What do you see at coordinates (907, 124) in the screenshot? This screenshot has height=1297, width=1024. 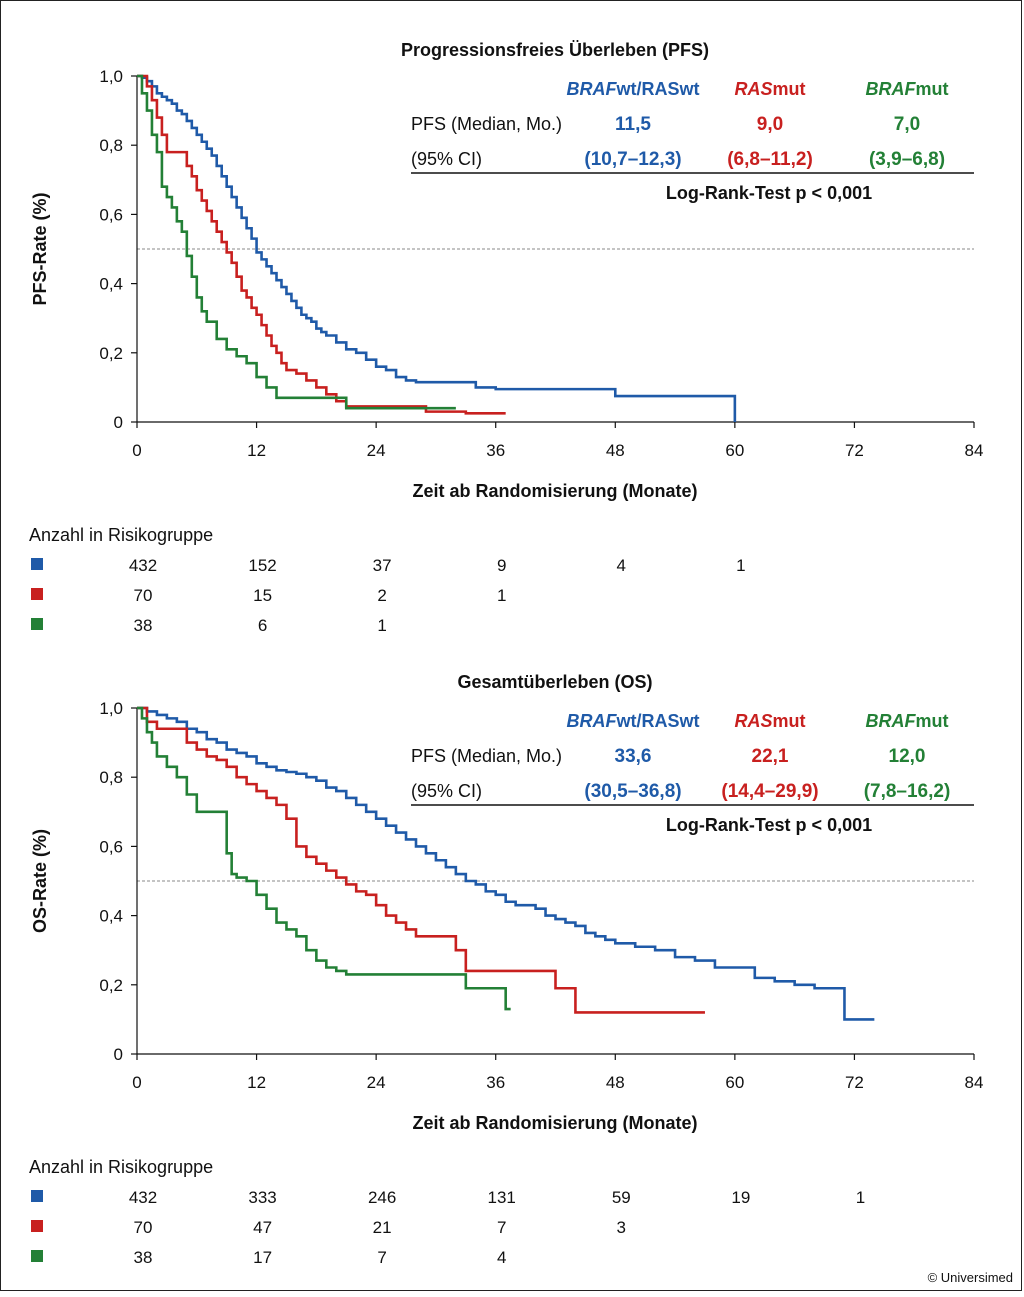 I see `stats-median-value: 7,0` at bounding box center [907, 124].